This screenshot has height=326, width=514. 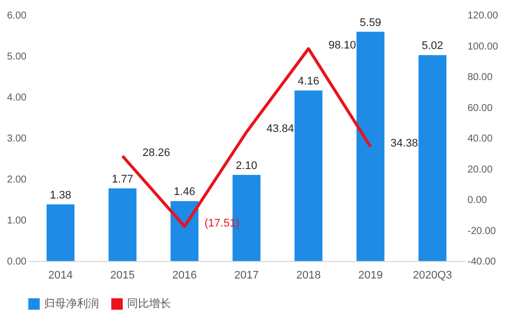 I want to click on x-tick-label: 2019, so click(x=370, y=276).